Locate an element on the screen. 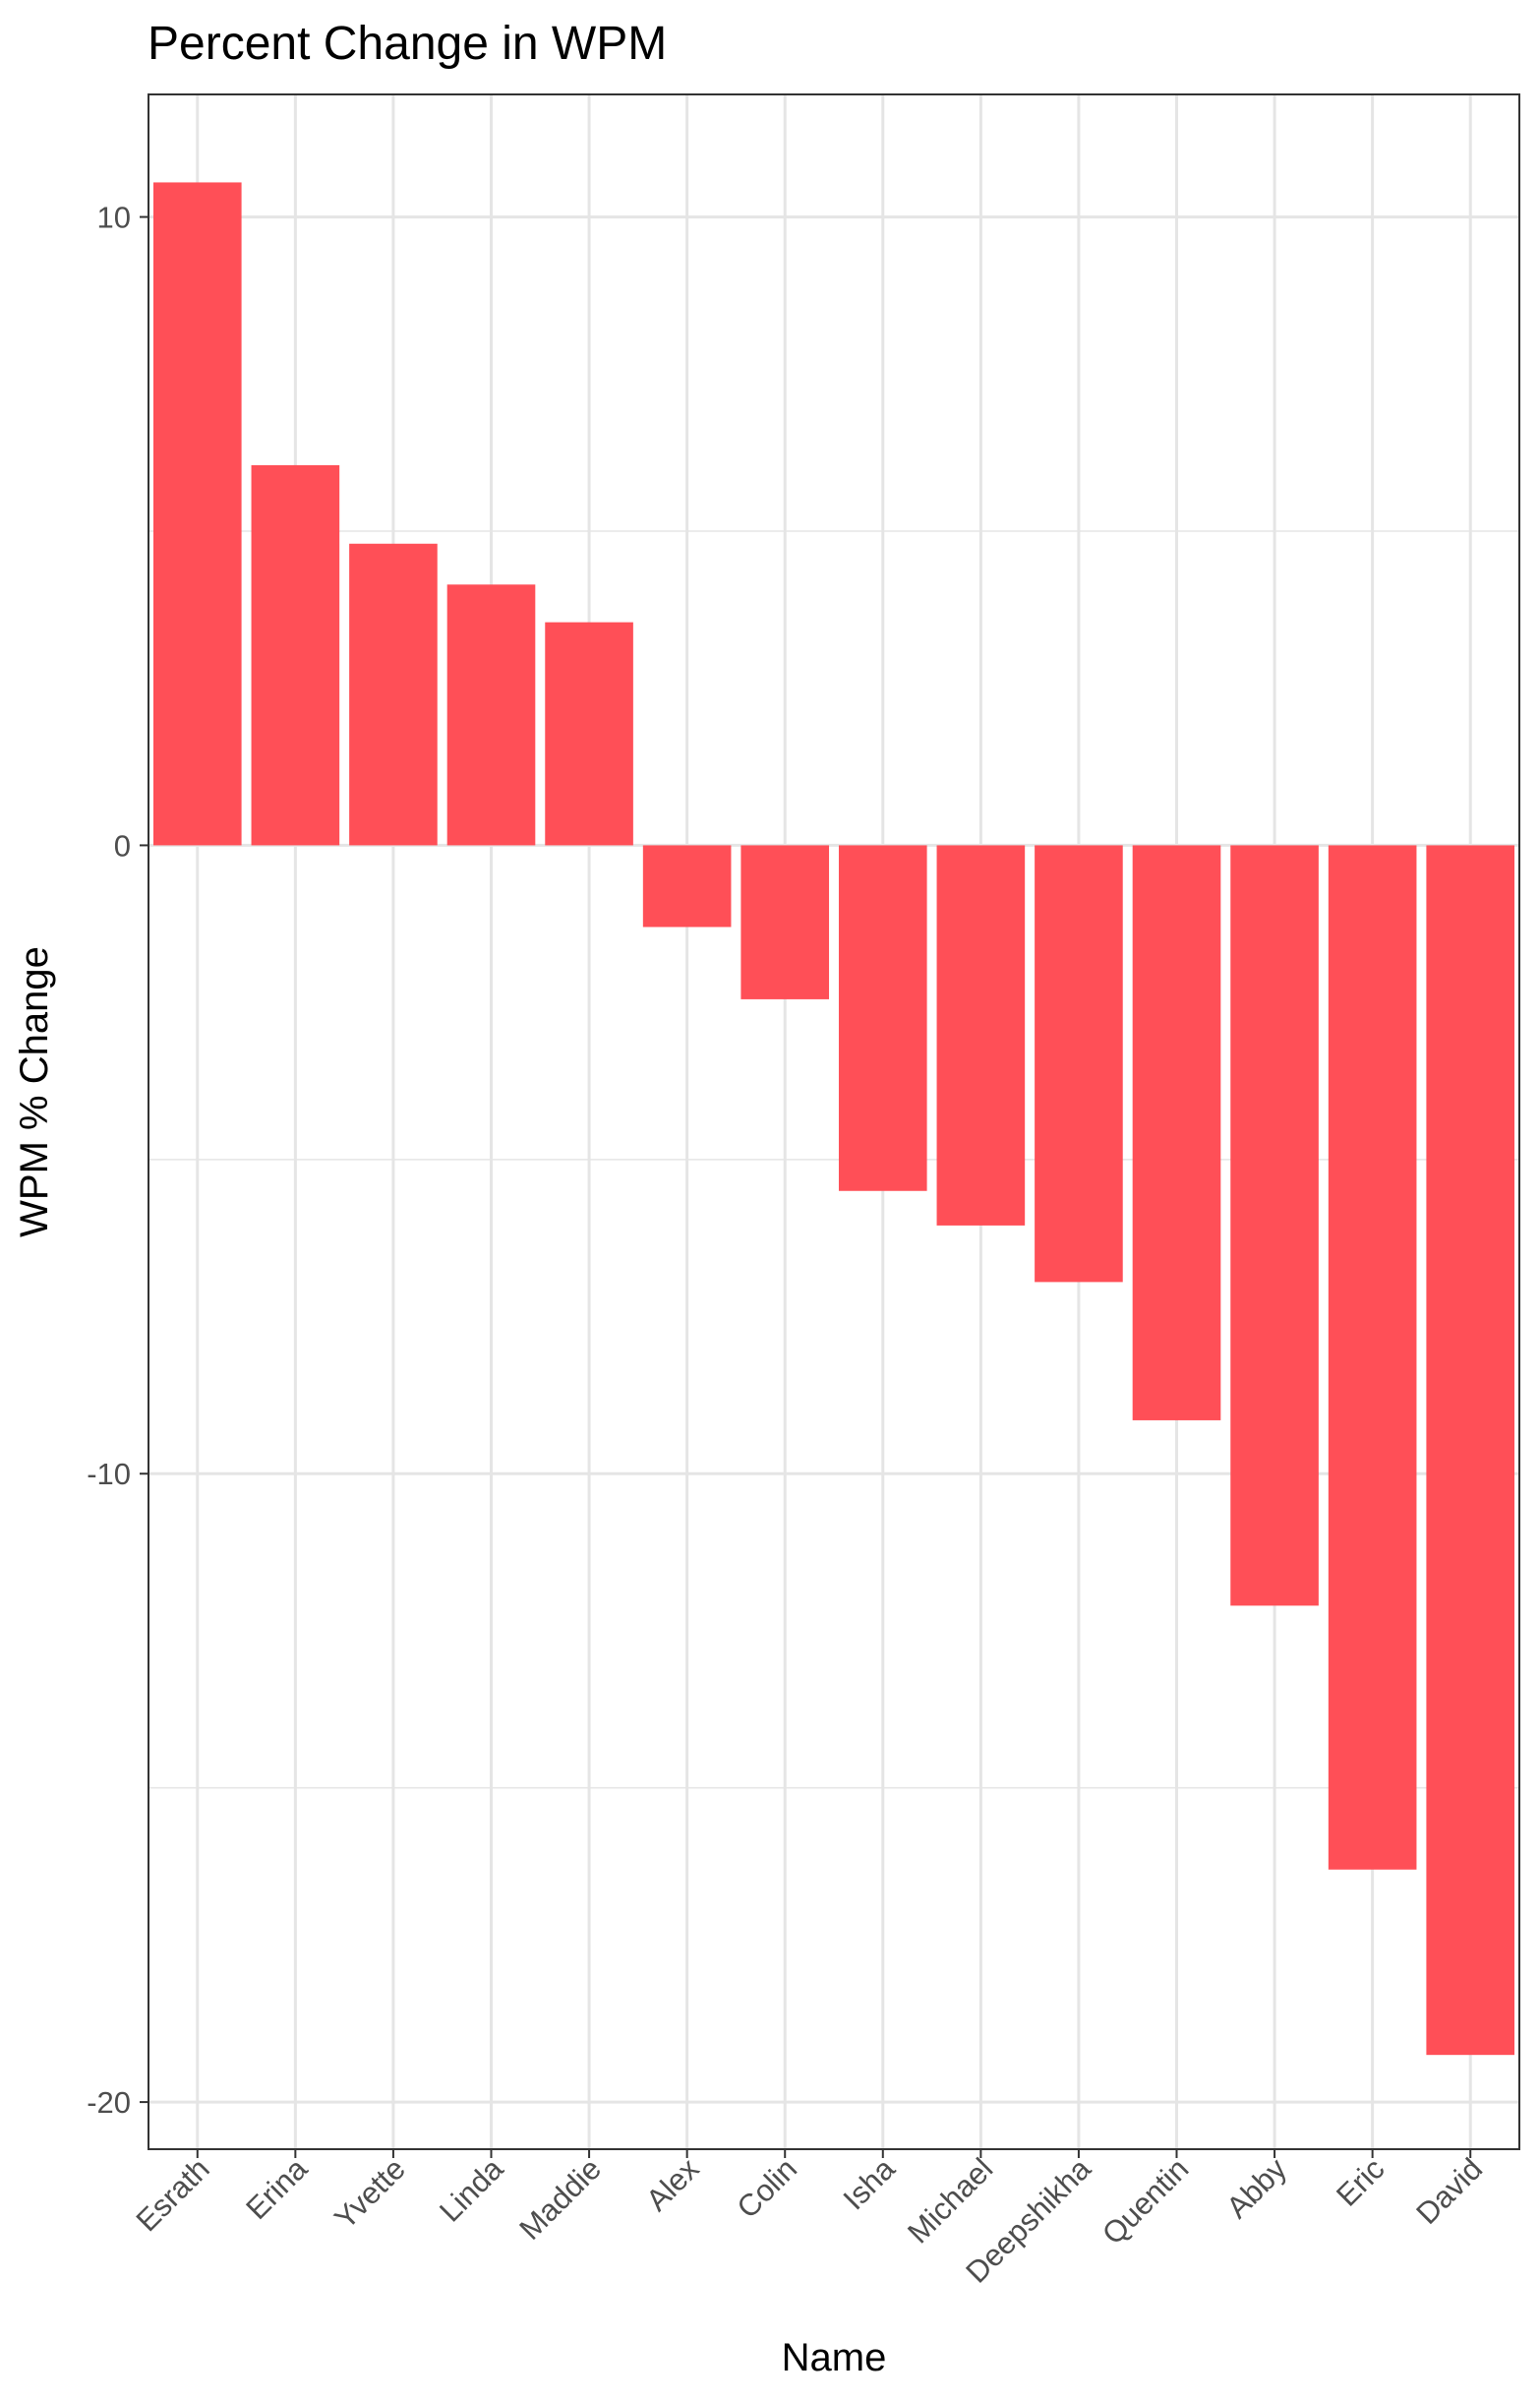  y-tick-label: 0 is located at coordinates (123, 845).